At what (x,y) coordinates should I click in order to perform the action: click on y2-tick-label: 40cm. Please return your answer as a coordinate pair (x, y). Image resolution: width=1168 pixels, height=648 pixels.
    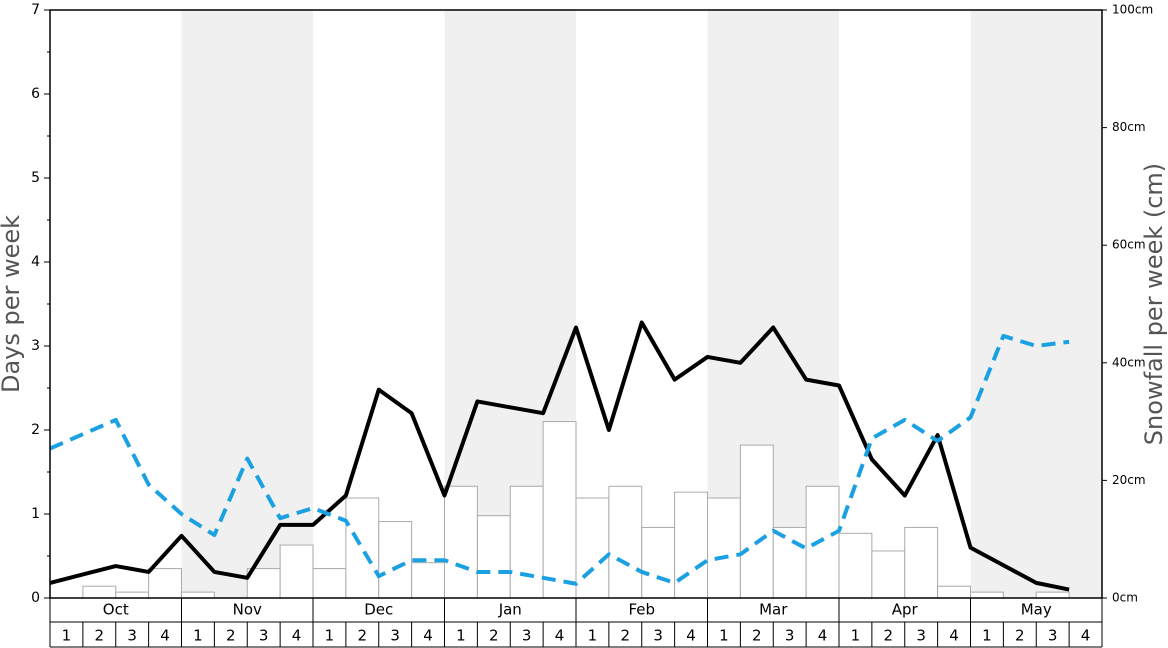
    Looking at the image, I should click on (1129, 362).